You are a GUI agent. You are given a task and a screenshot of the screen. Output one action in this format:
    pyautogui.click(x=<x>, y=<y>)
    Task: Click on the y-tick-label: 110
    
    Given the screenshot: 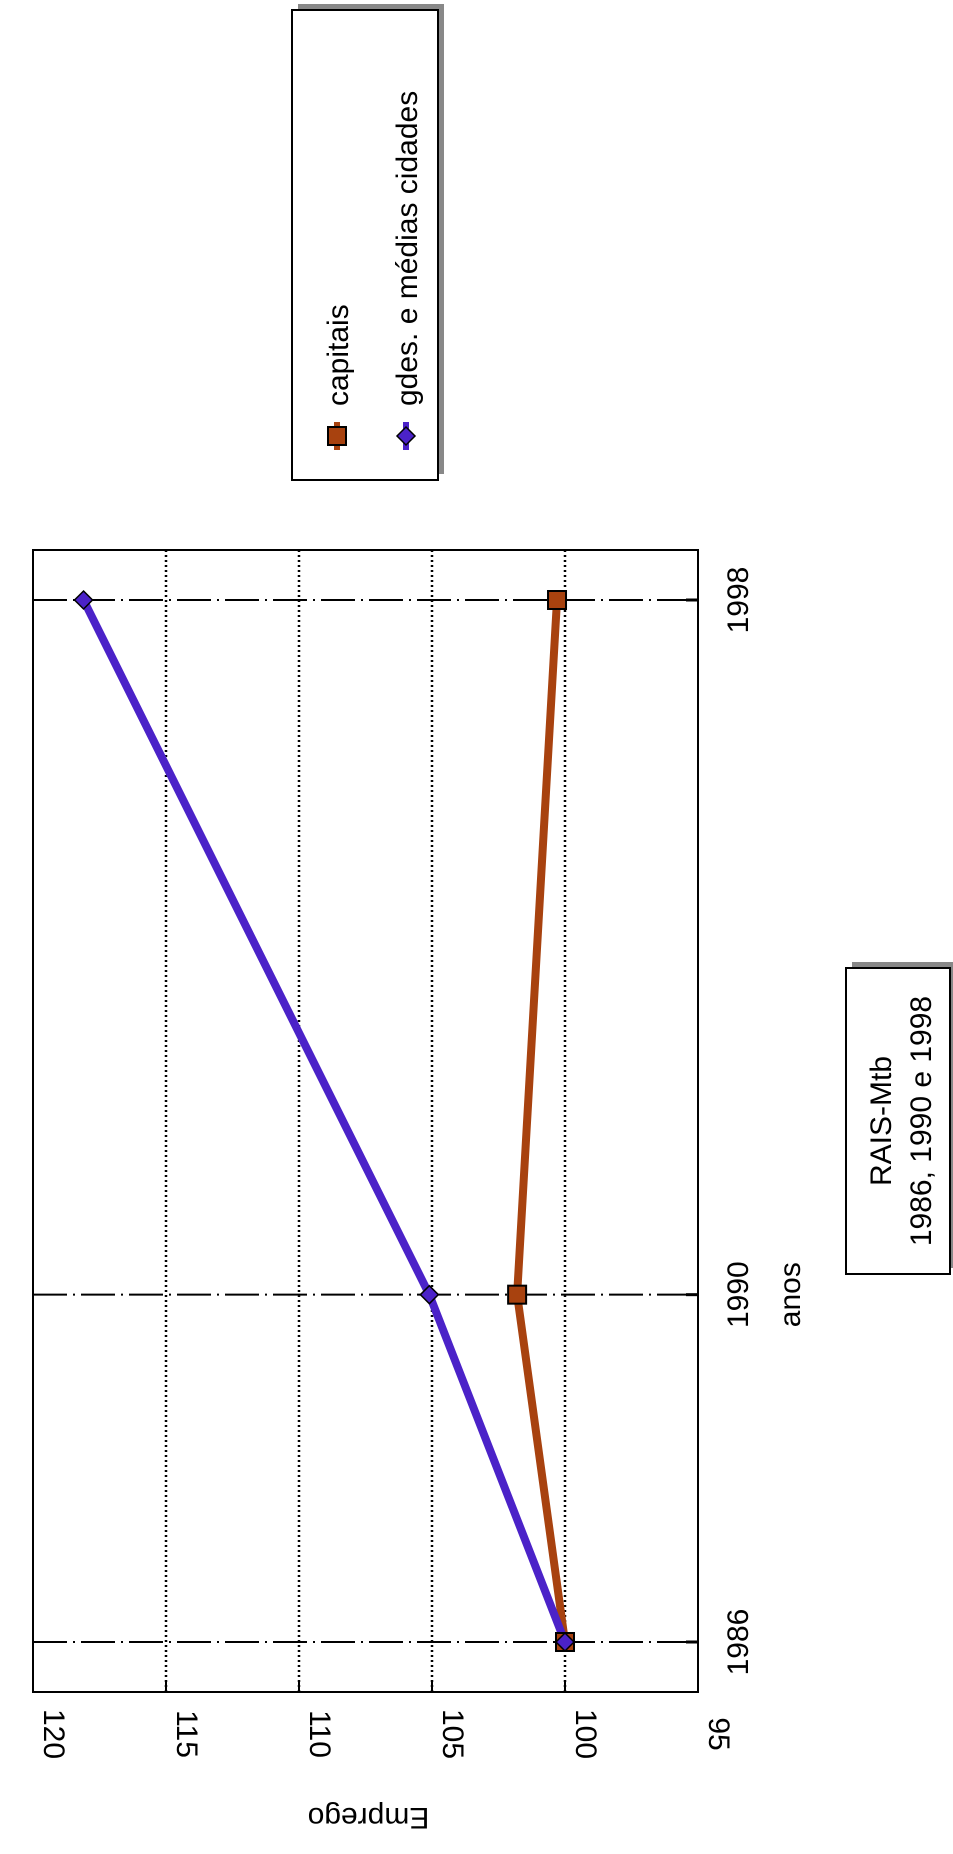 What is the action you would take?
    pyautogui.click(x=319, y=1734)
    